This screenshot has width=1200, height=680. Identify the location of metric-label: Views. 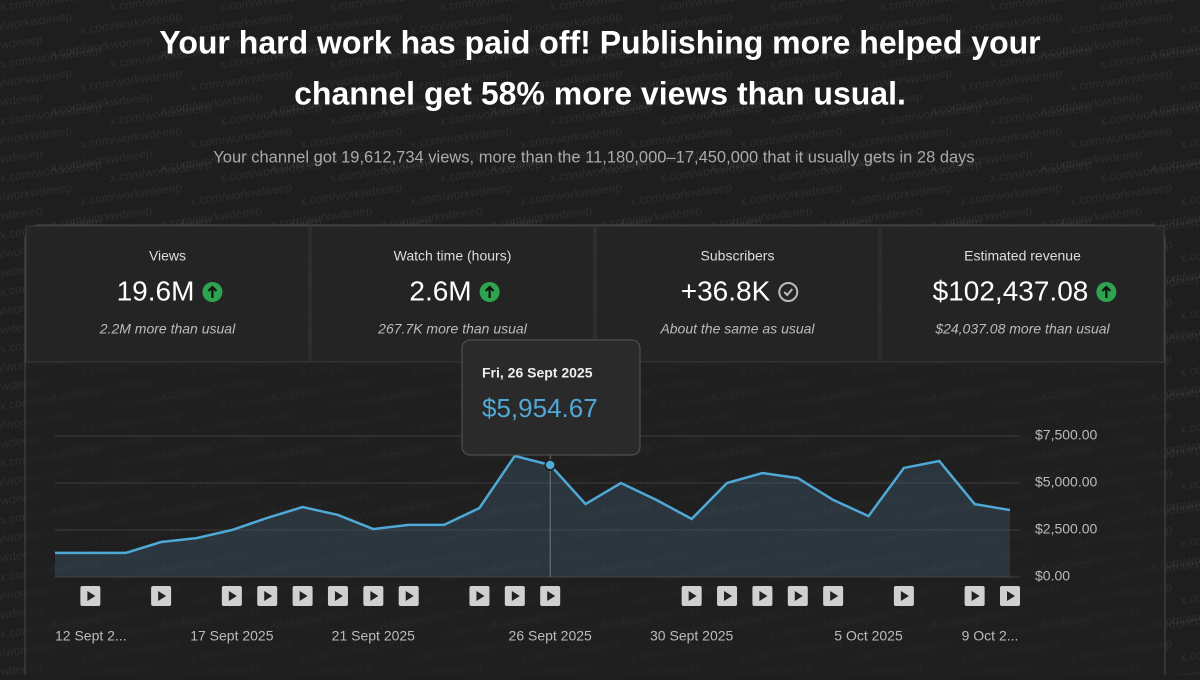
(167, 256).